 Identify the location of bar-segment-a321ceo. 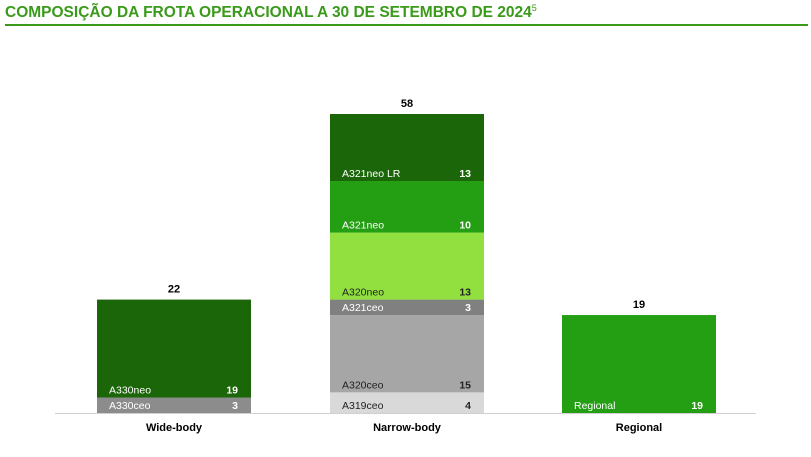
(407, 307).